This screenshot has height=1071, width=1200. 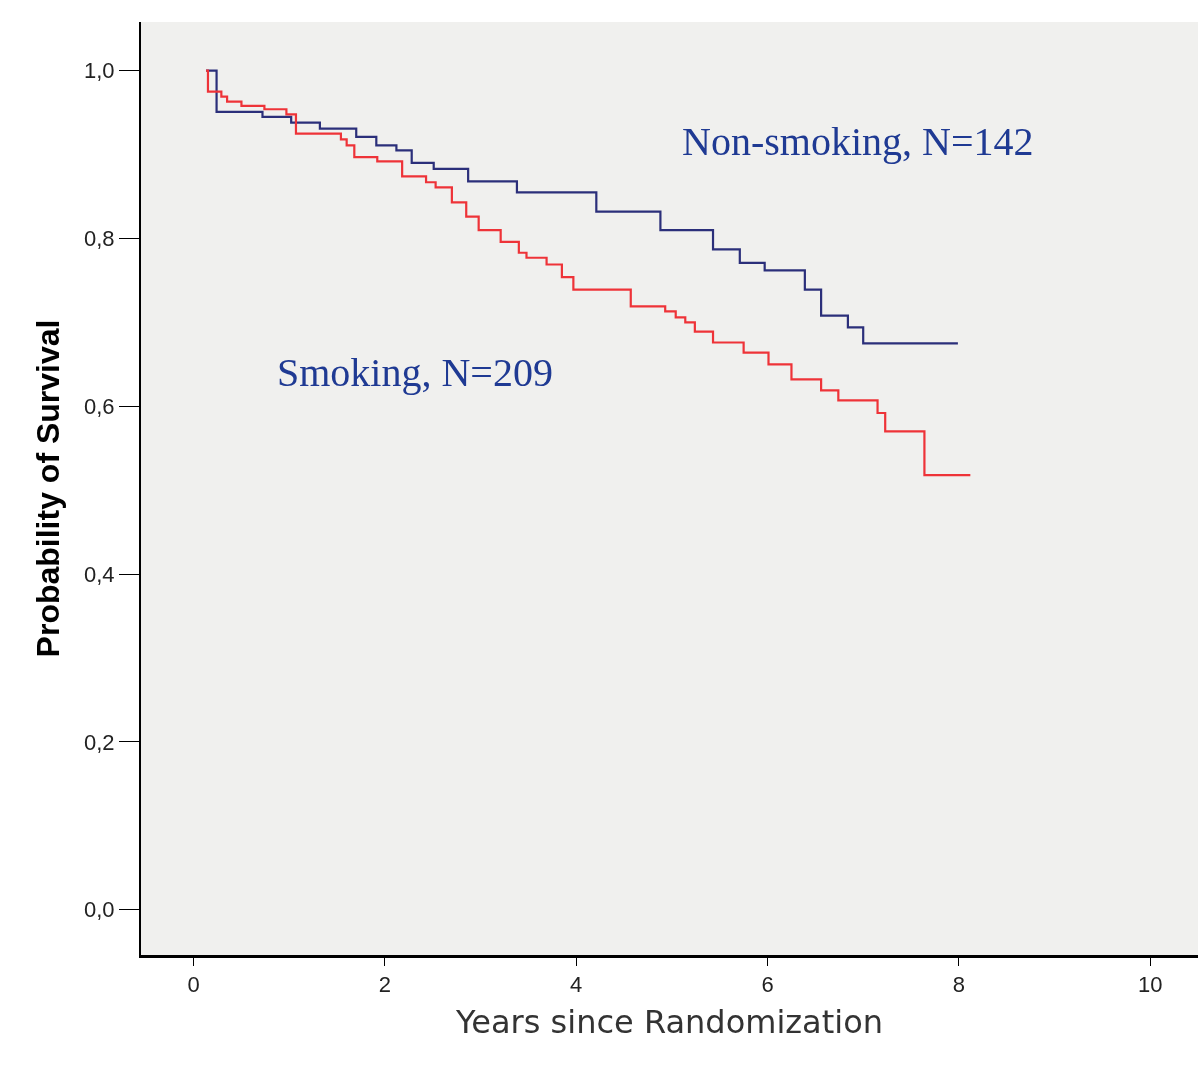 I want to click on x-tick-label: 6, so click(x=767, y=985).